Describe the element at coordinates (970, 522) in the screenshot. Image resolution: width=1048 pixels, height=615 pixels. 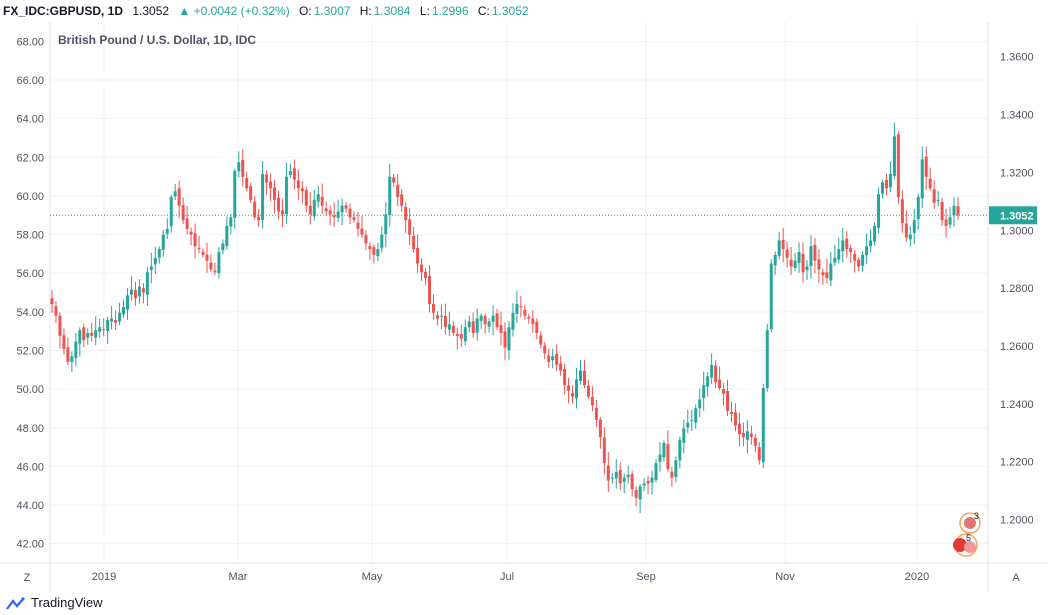
I see `event-badge-3: 3` at that location.